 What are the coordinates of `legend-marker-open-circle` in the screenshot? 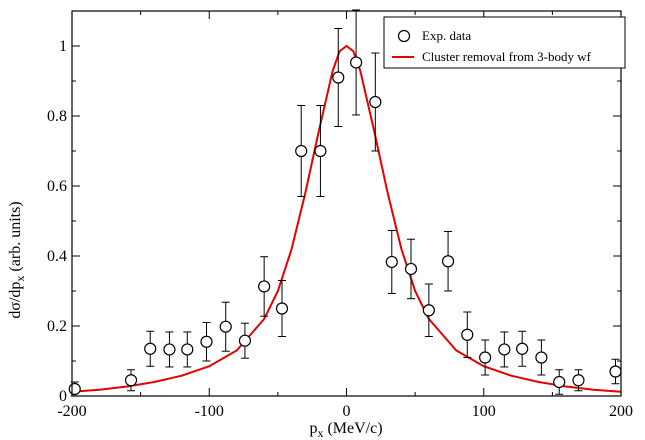 It's located at (404, 36).